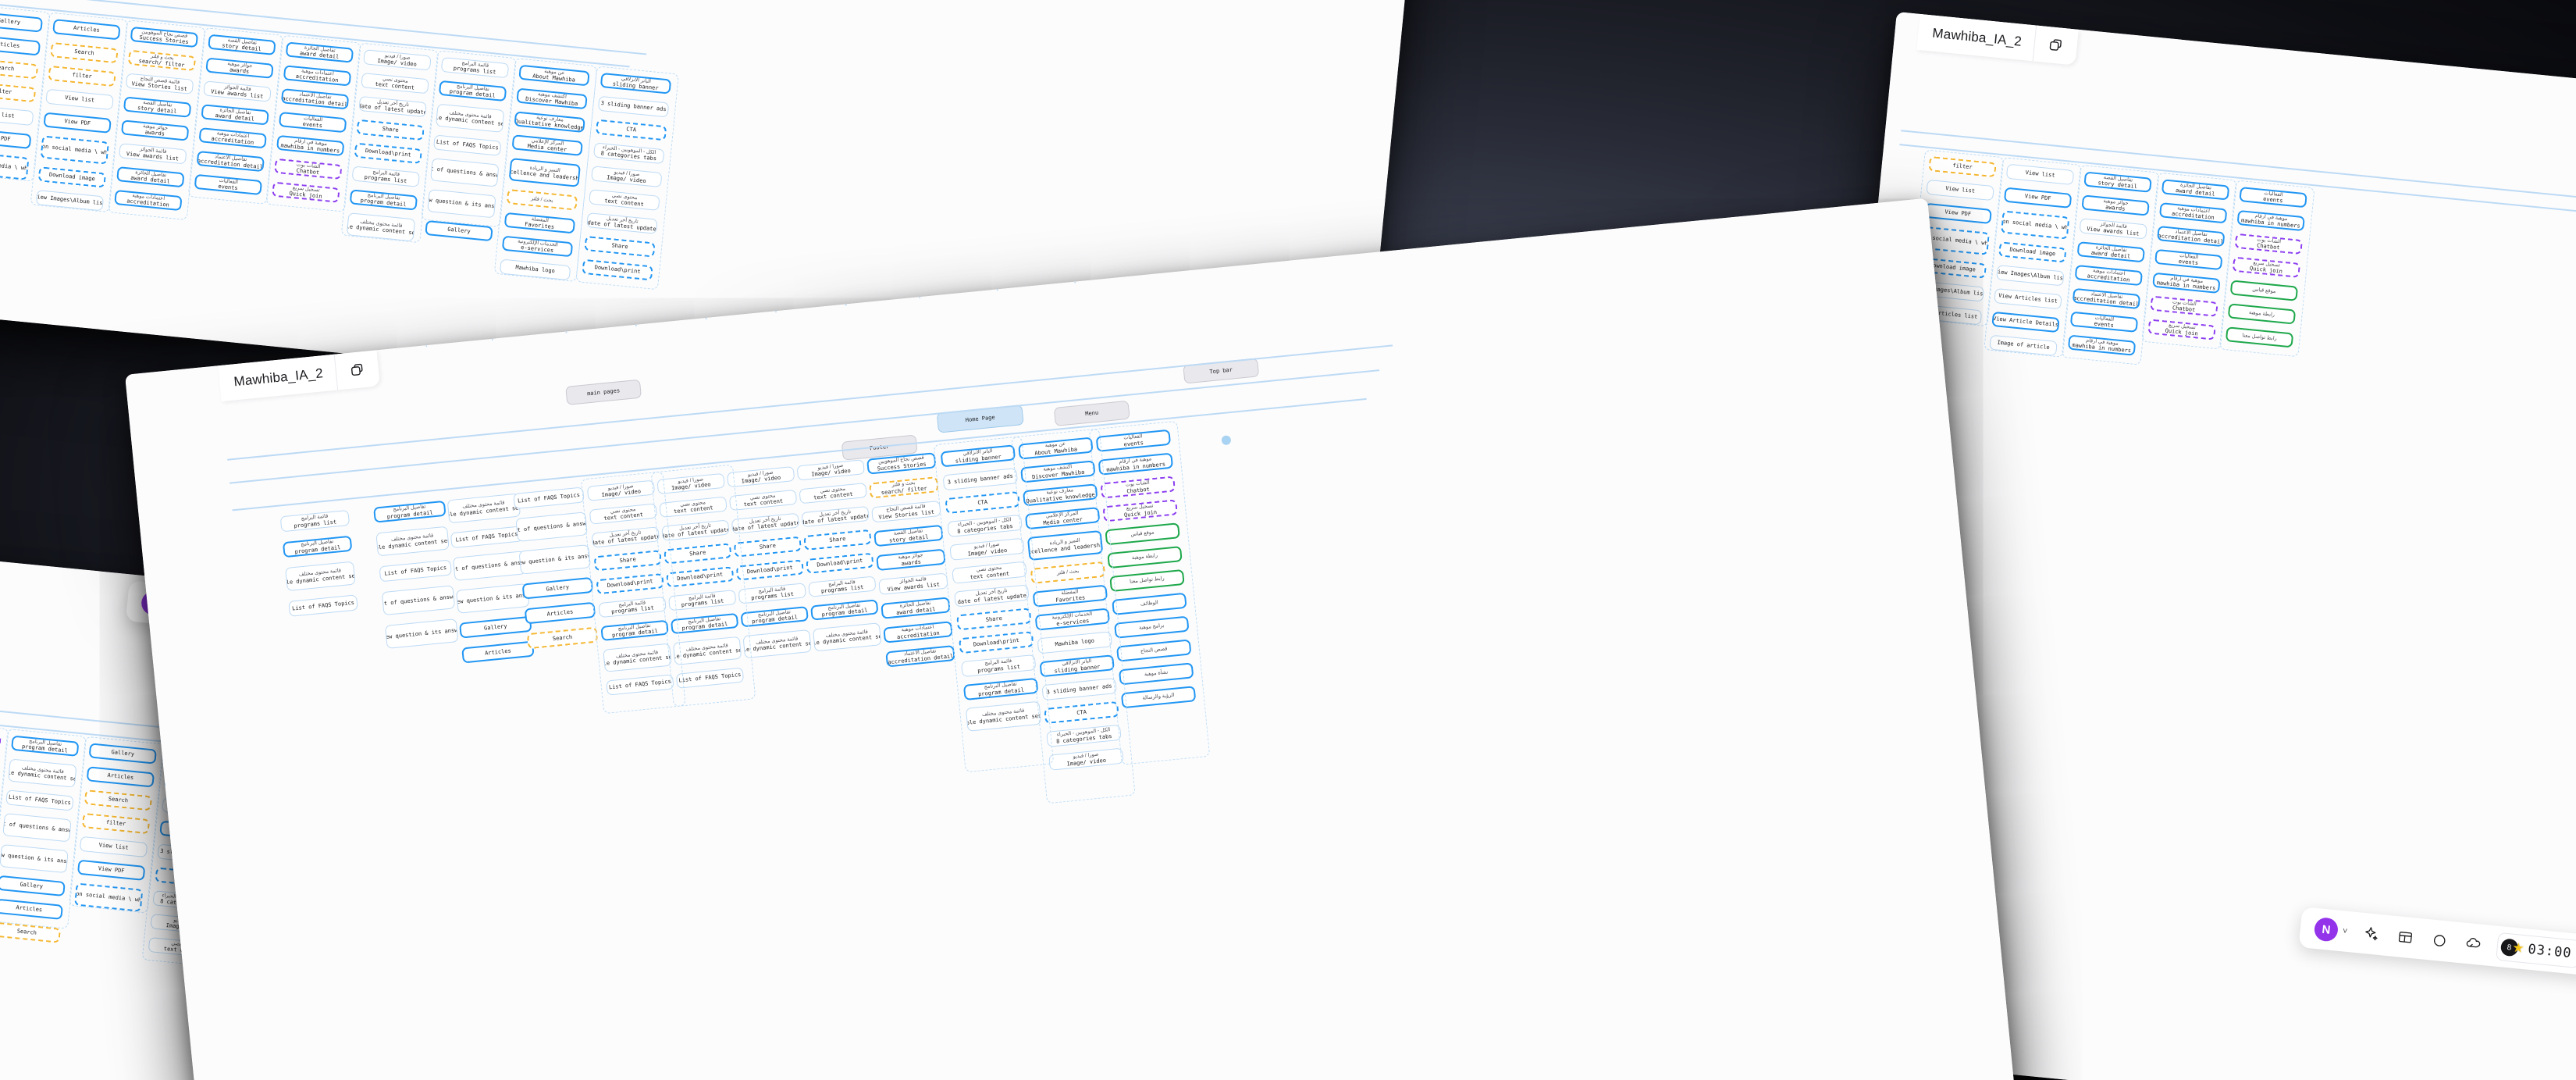  I want to click on node-label-en: View awards list, so click(914, 586).